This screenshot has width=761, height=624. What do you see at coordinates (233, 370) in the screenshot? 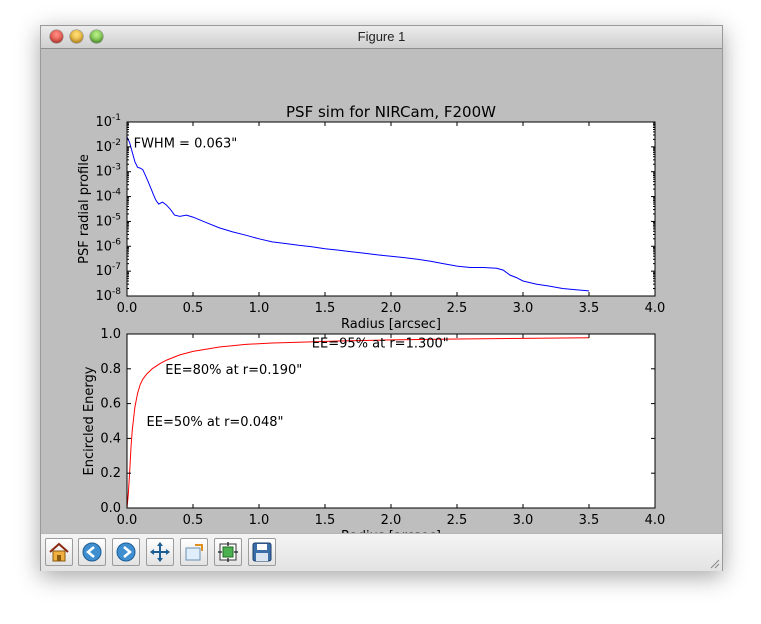
I see `annotation-text: EE=80% at r=0.190"` at bounding box center [233, 370].